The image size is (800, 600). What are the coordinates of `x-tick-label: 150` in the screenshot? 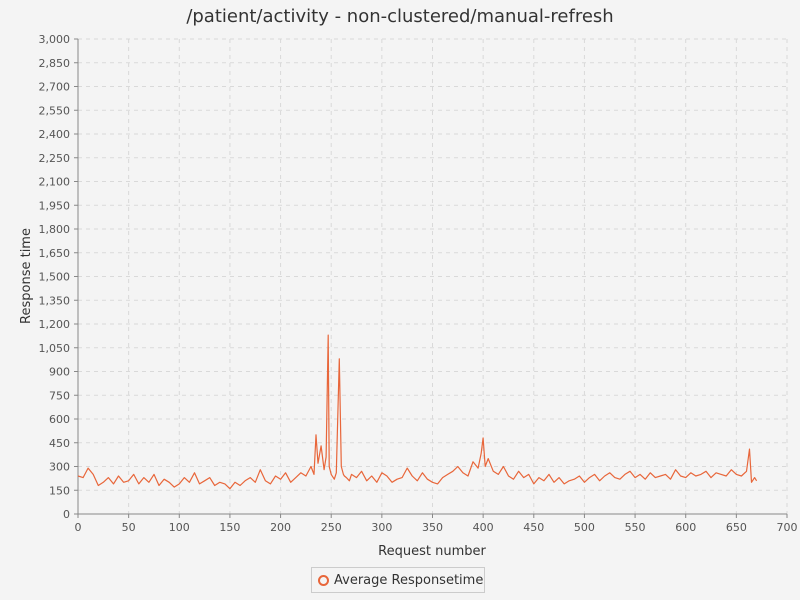 It's located at (229, 527).